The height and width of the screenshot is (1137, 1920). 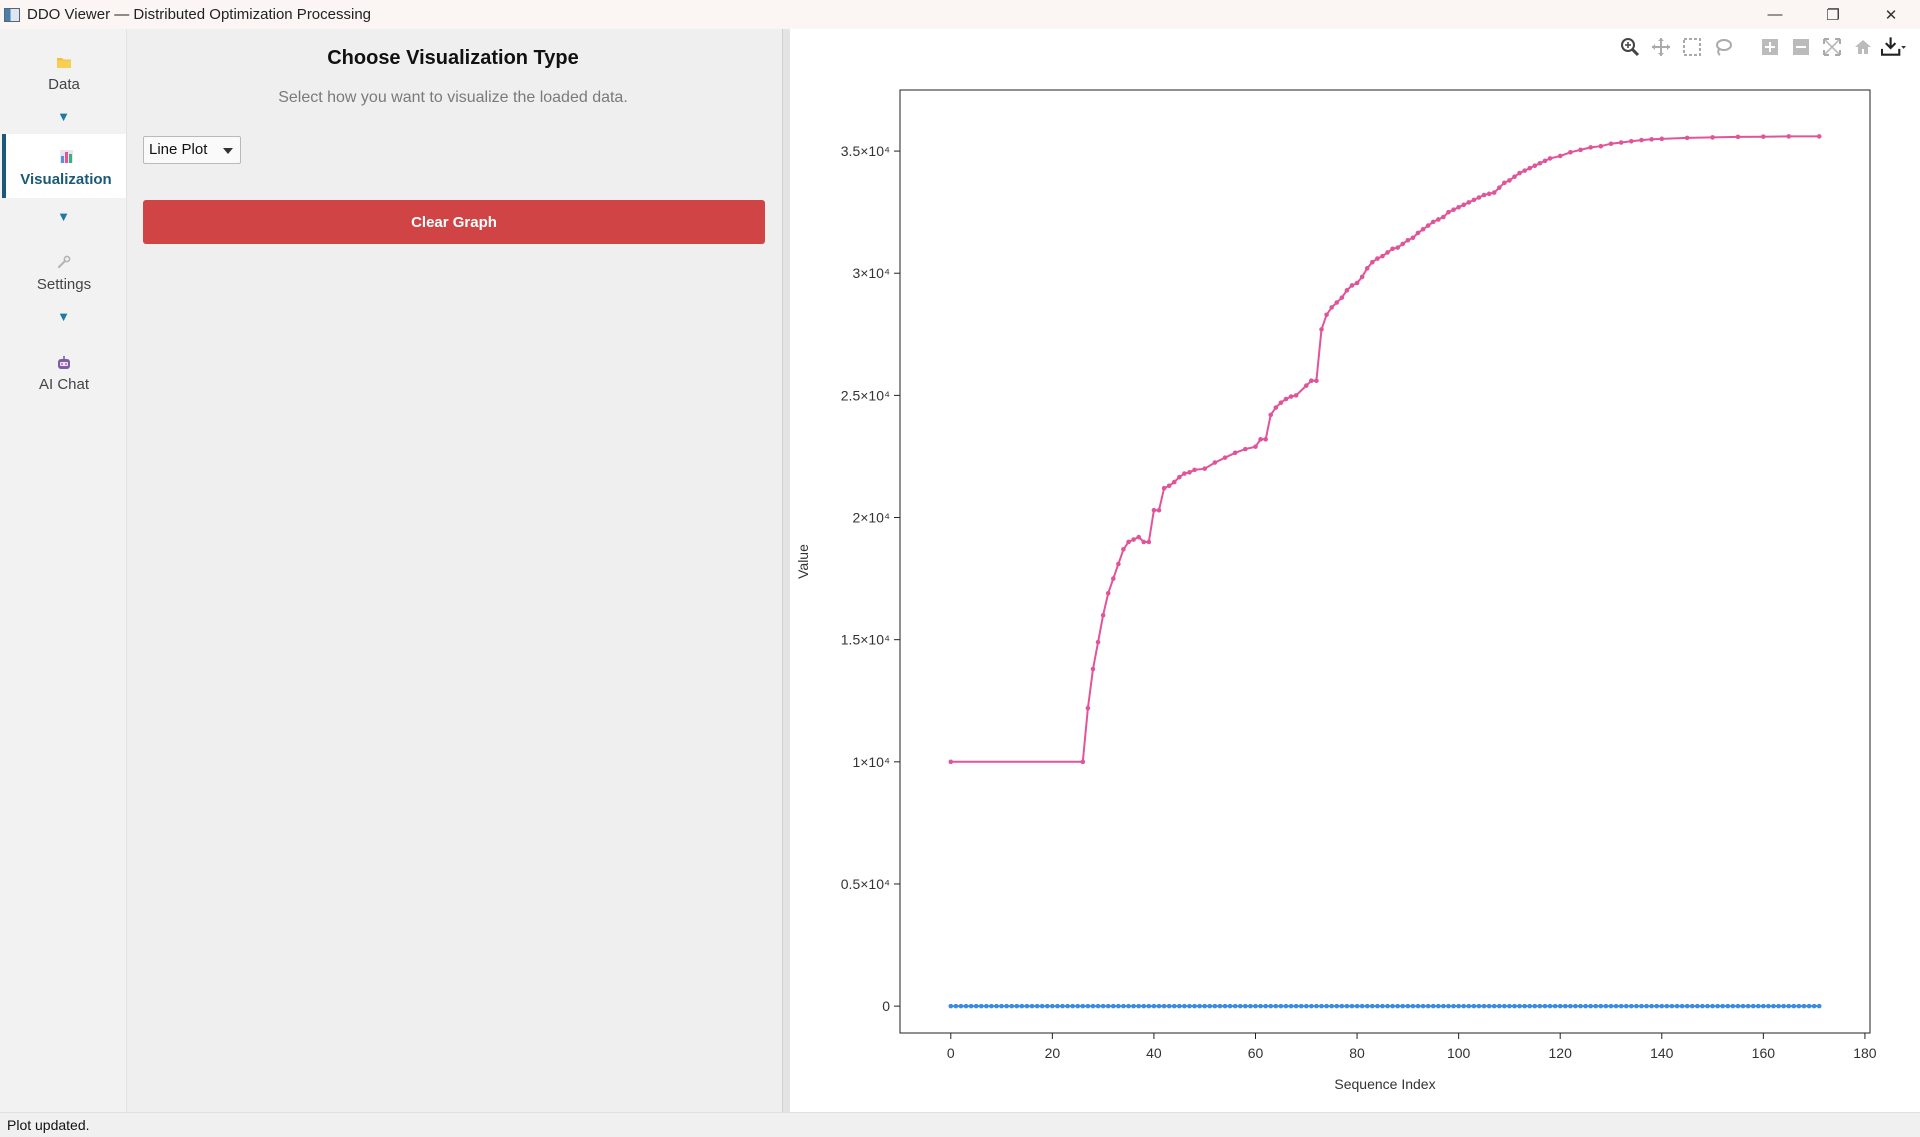 What do you see at coordinates (871, 273) in the screenshot?
I see `y-tick-label: 3×10⁴` at bounding box center [871, 273].